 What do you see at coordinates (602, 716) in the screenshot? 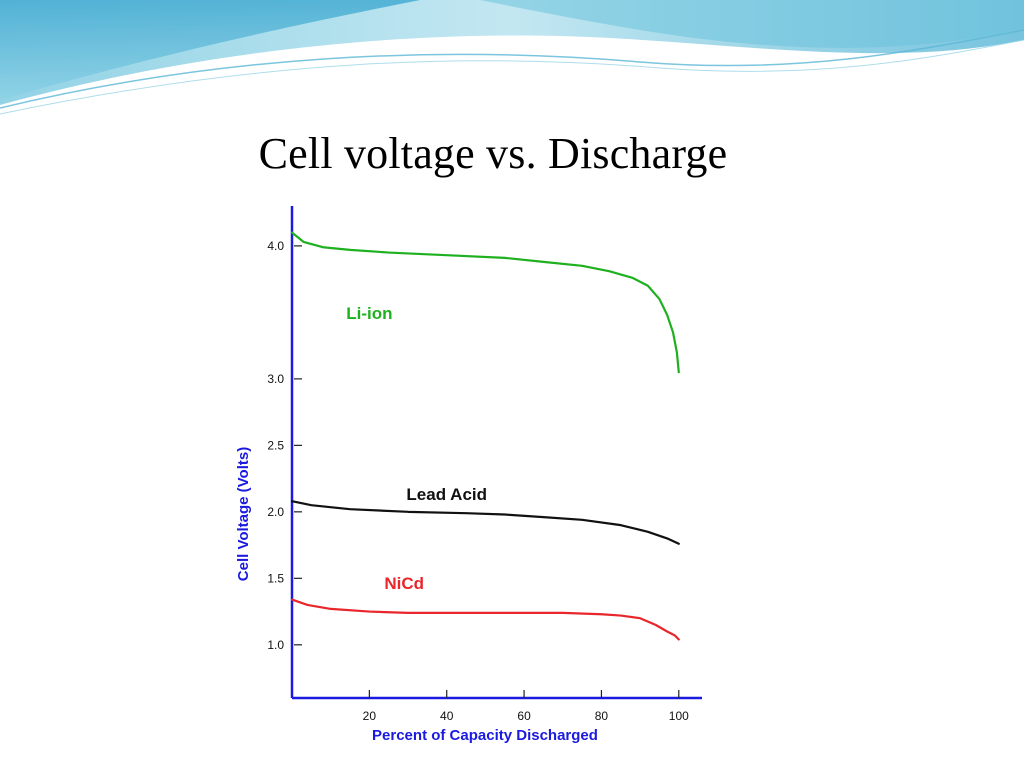
I see `x-tick-label: 80` at bounding box center [602, 716].